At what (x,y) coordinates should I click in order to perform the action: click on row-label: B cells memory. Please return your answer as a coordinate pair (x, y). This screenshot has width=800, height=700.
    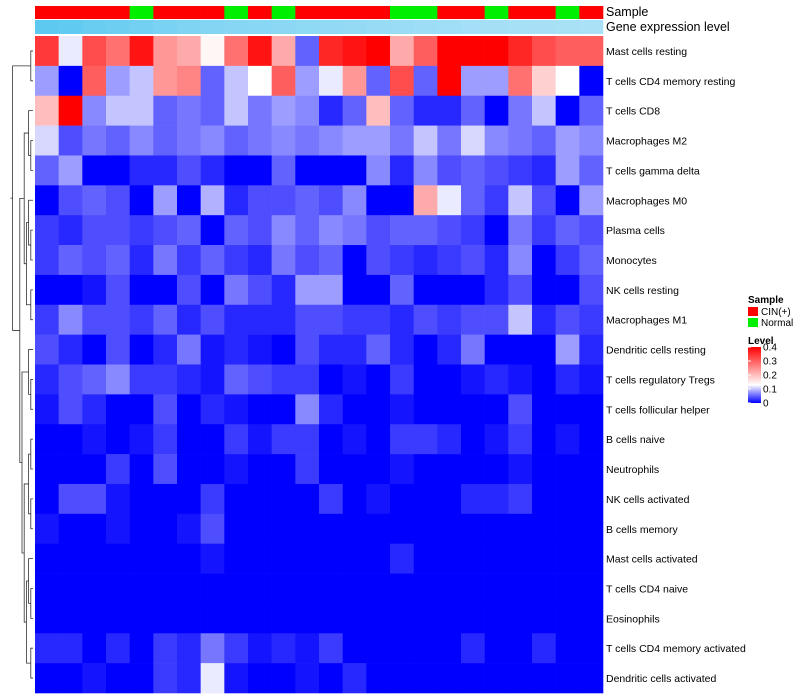
    Looking at the image, I should click on (642, 530).